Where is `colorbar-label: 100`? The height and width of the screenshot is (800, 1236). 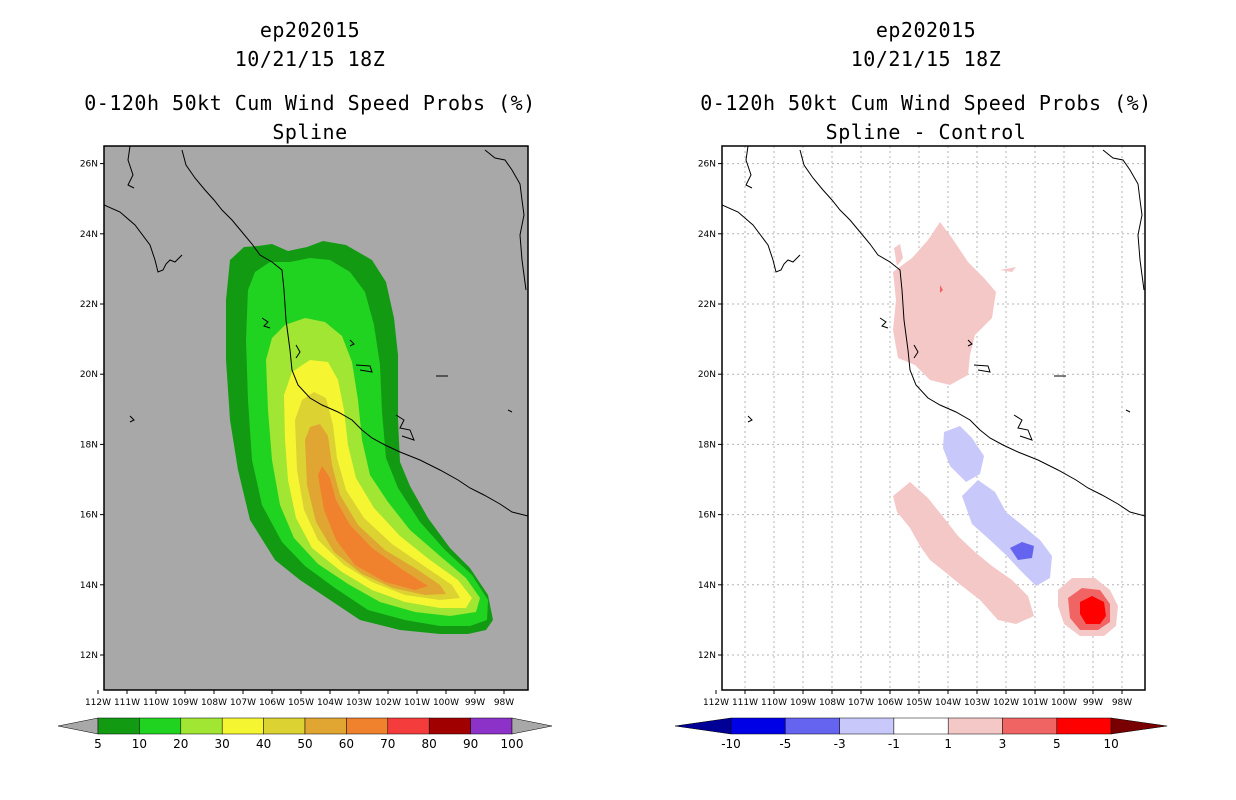
colorbar-label: 100 is located at coordinates (512, 744).